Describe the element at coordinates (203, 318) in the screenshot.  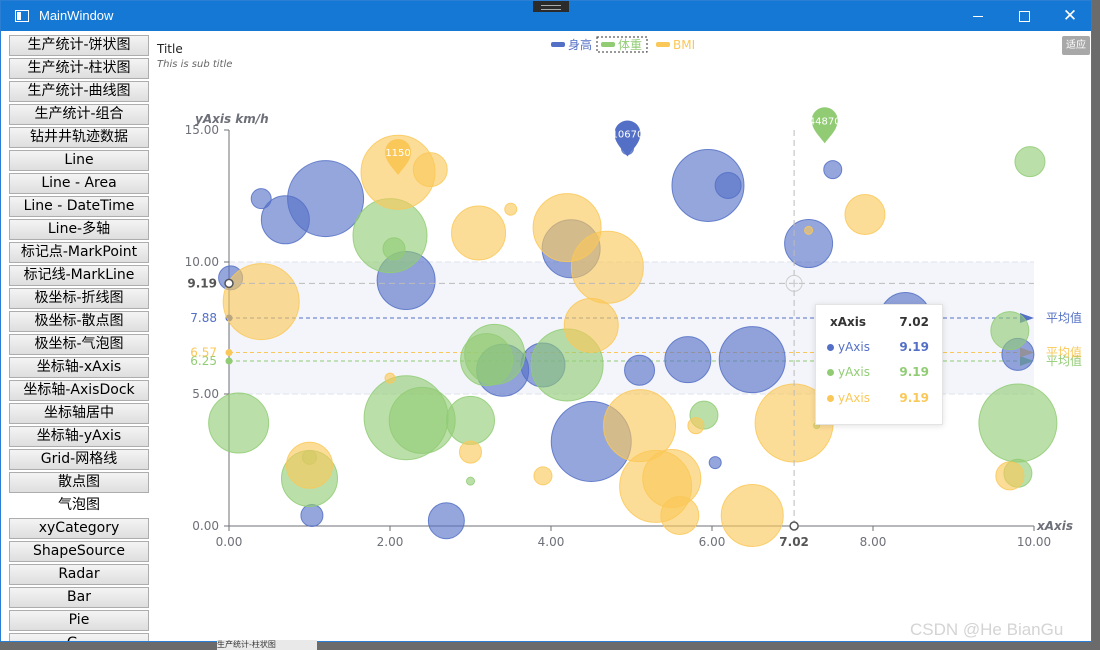
I see `average-value-label: 7.88` at that location.